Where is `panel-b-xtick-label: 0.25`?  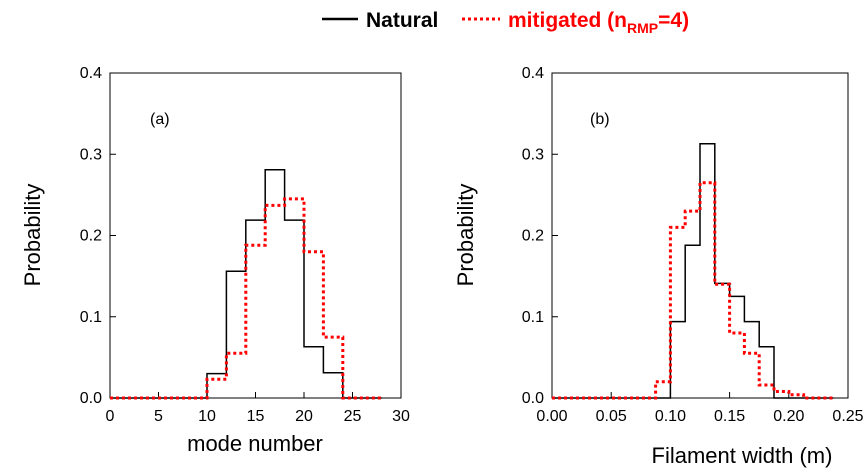
panel-b-xtick-label: 0.25 is located at coordinates (847, 416).